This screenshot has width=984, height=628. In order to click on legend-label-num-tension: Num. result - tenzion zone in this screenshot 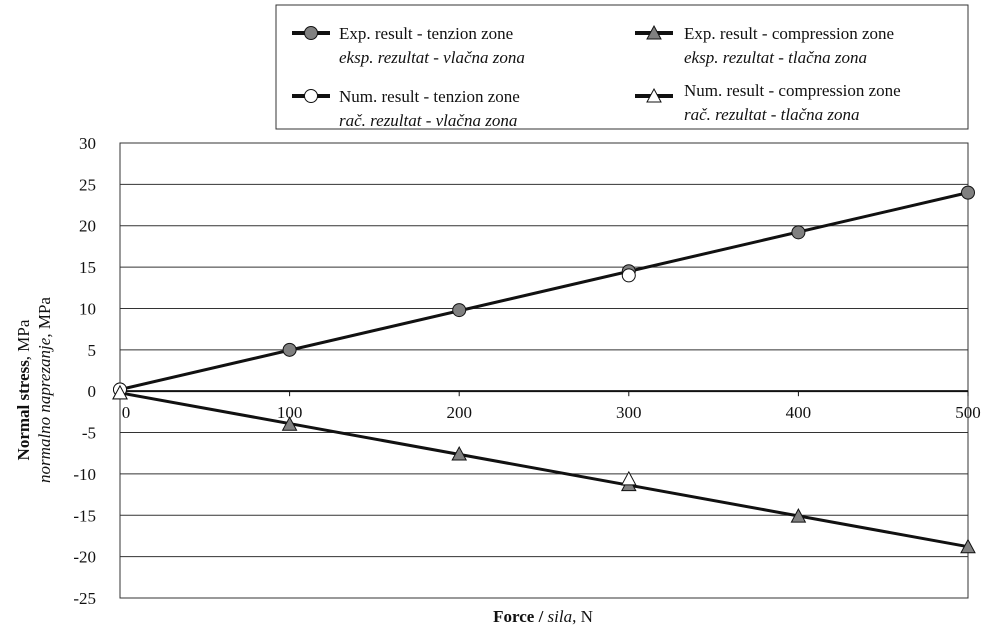, I will do `click(429, 96)`.